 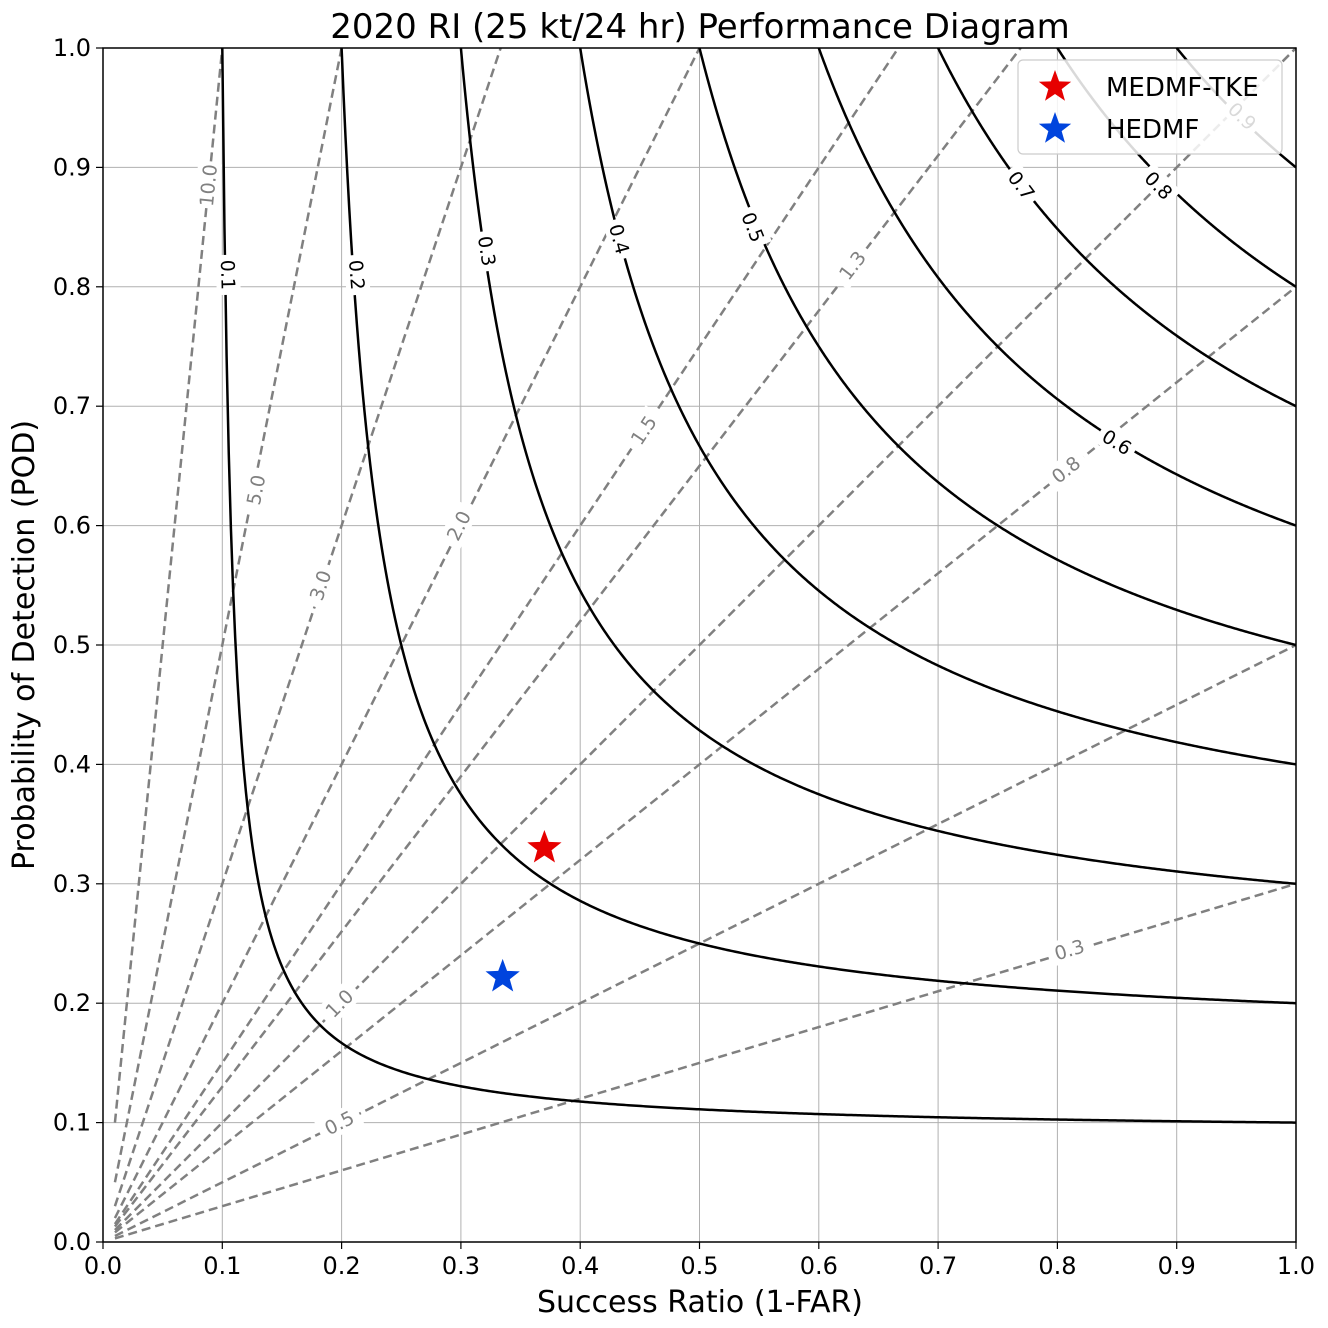 What do you see at coordinates (1296, 1266) in the screenshot?
I see `x-tick-label: 1.0` at bounding box center [1296, 1266].